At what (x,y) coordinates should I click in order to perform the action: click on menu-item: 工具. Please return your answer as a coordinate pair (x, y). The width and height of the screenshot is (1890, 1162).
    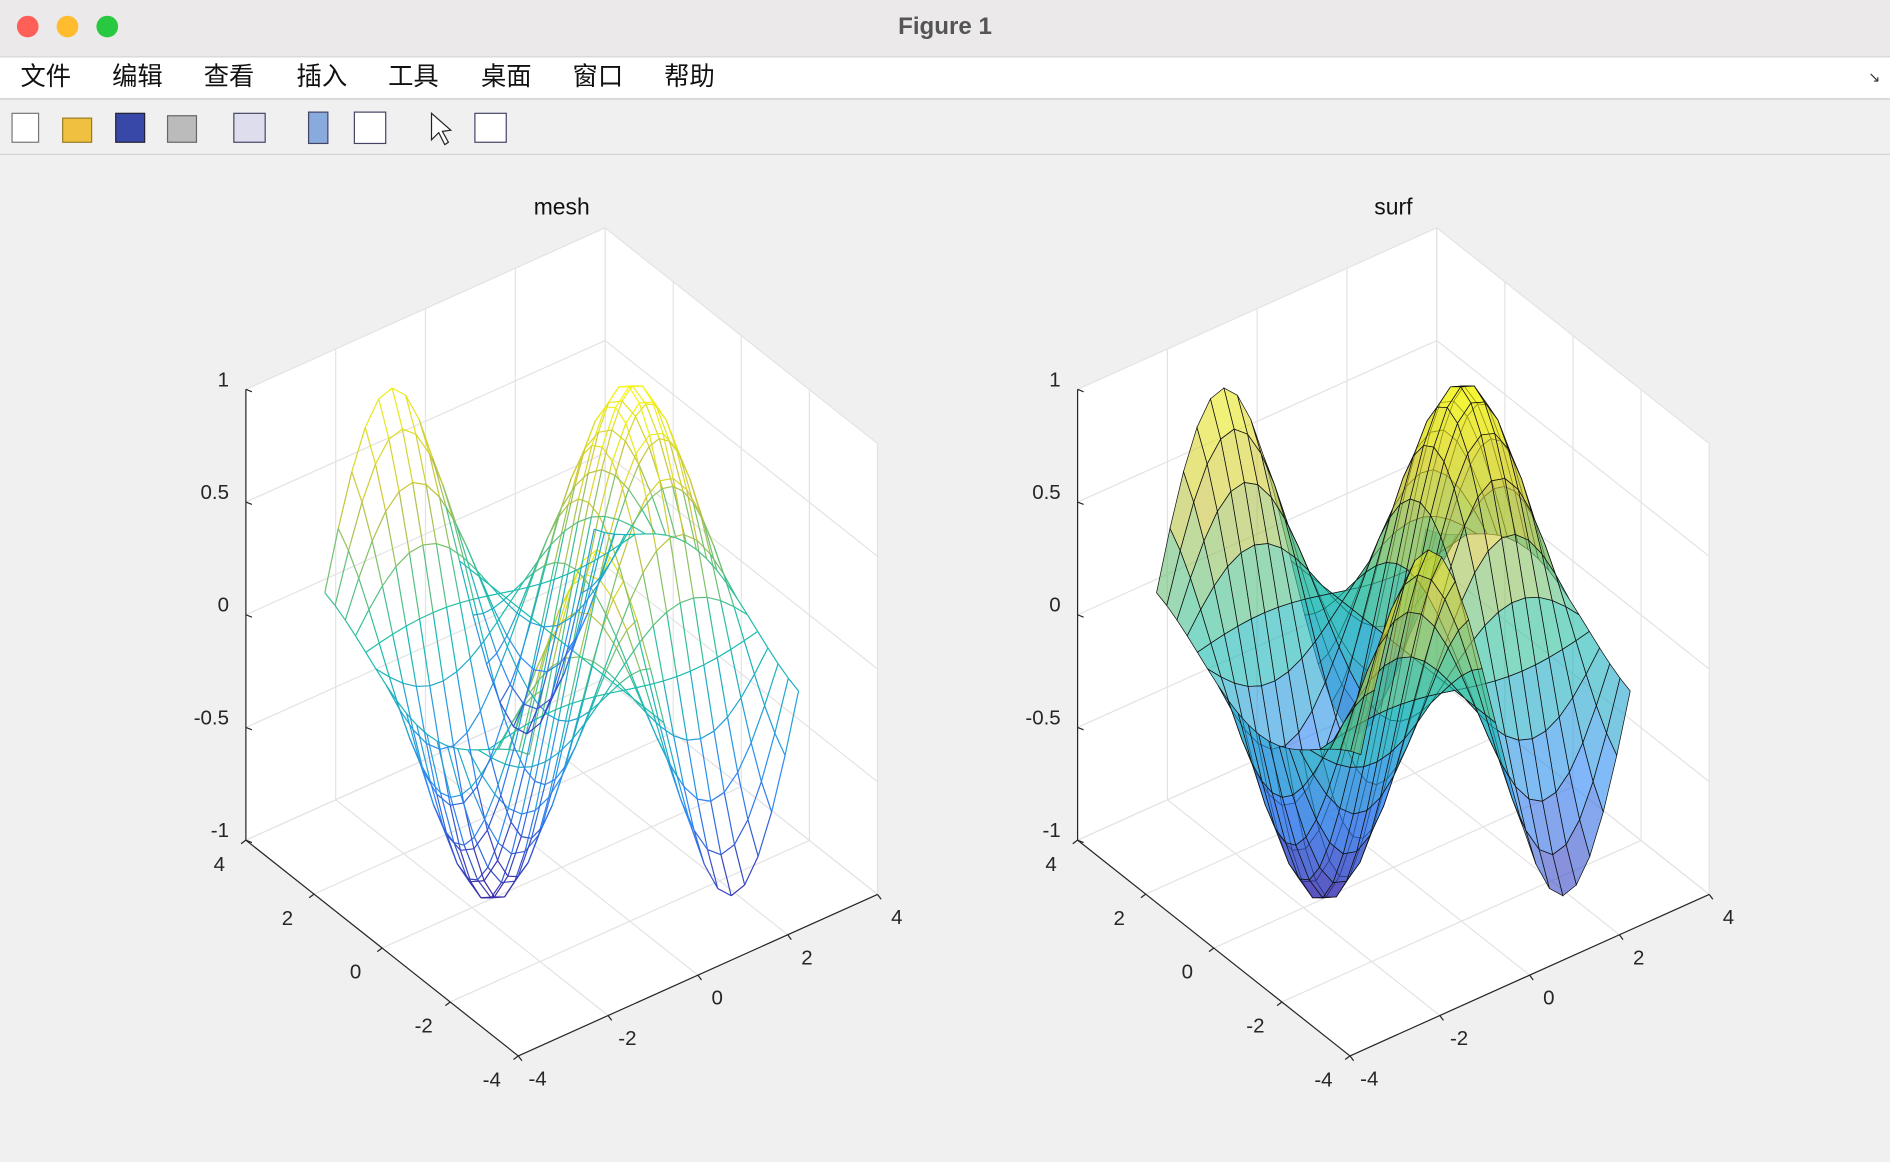
    Looking at the image, I should click on (413, 77).